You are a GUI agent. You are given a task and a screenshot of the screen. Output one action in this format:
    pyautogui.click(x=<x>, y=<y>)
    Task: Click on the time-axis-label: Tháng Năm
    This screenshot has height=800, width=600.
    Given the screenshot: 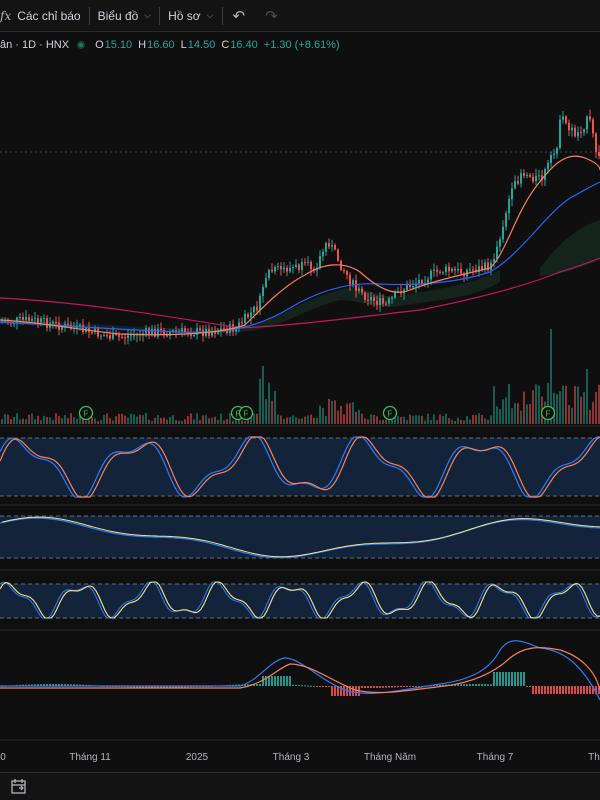 What is the action you would take?
    pyautogui.click(x=390, y=757)
    